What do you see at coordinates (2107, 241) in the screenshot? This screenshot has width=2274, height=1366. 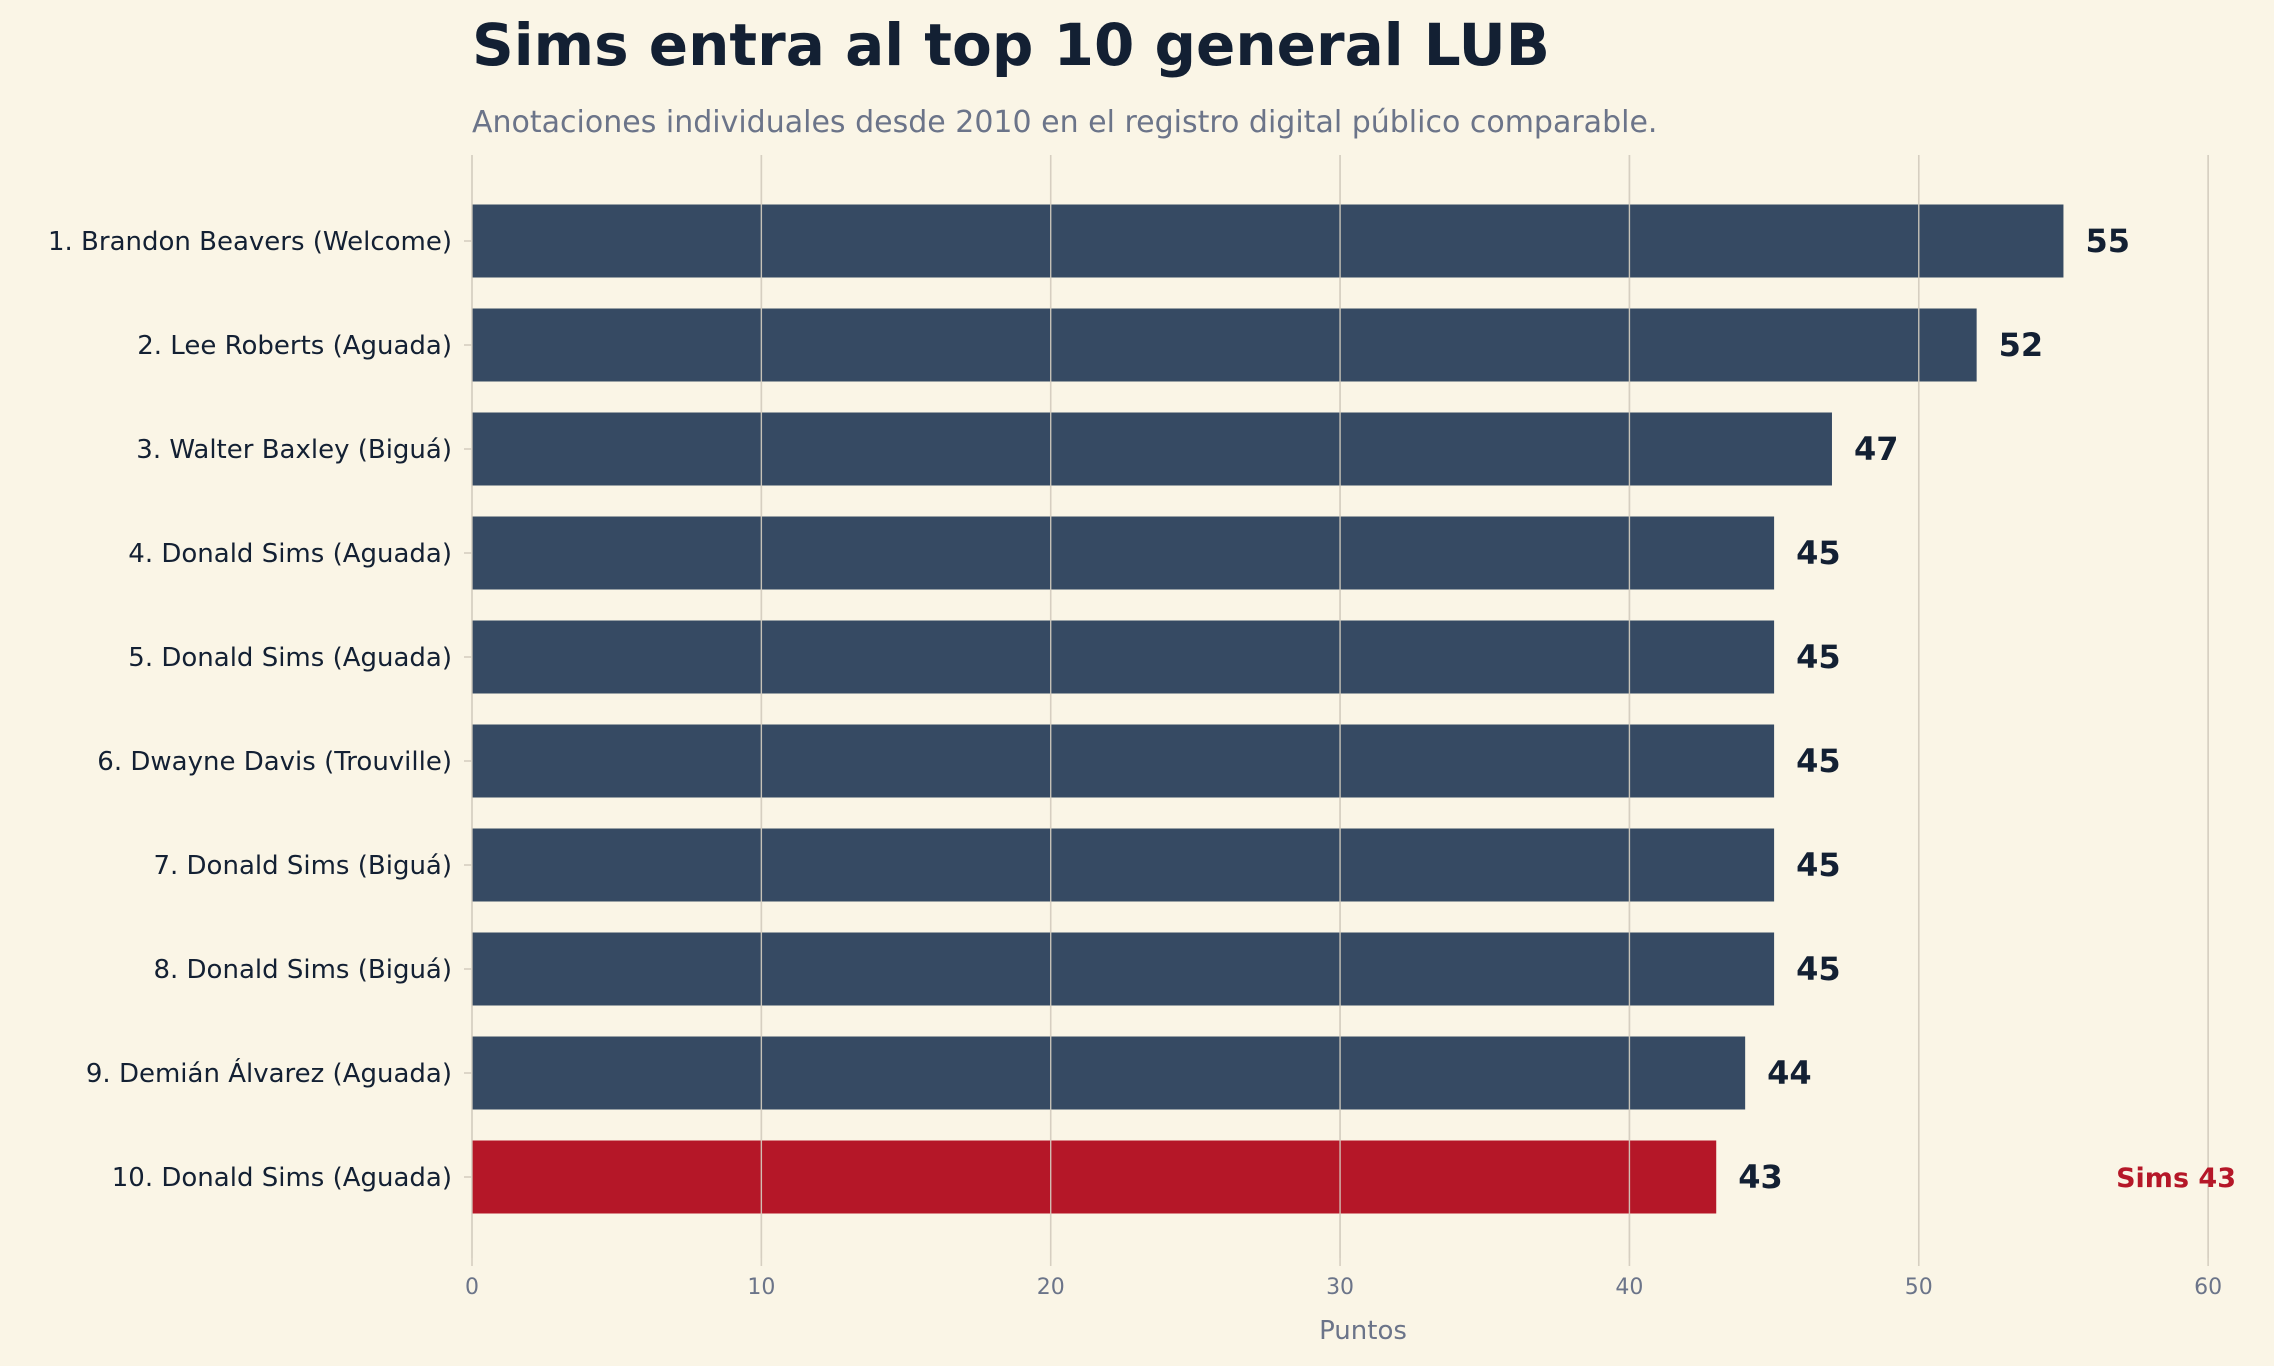 I see `value-label: 55` at bounding box center [2107, 241].